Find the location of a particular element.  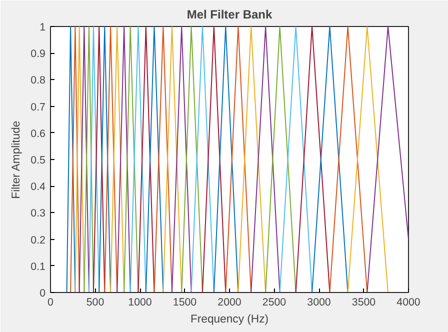

y-tick-label: 0.6 is located at coordinates (38, 134).